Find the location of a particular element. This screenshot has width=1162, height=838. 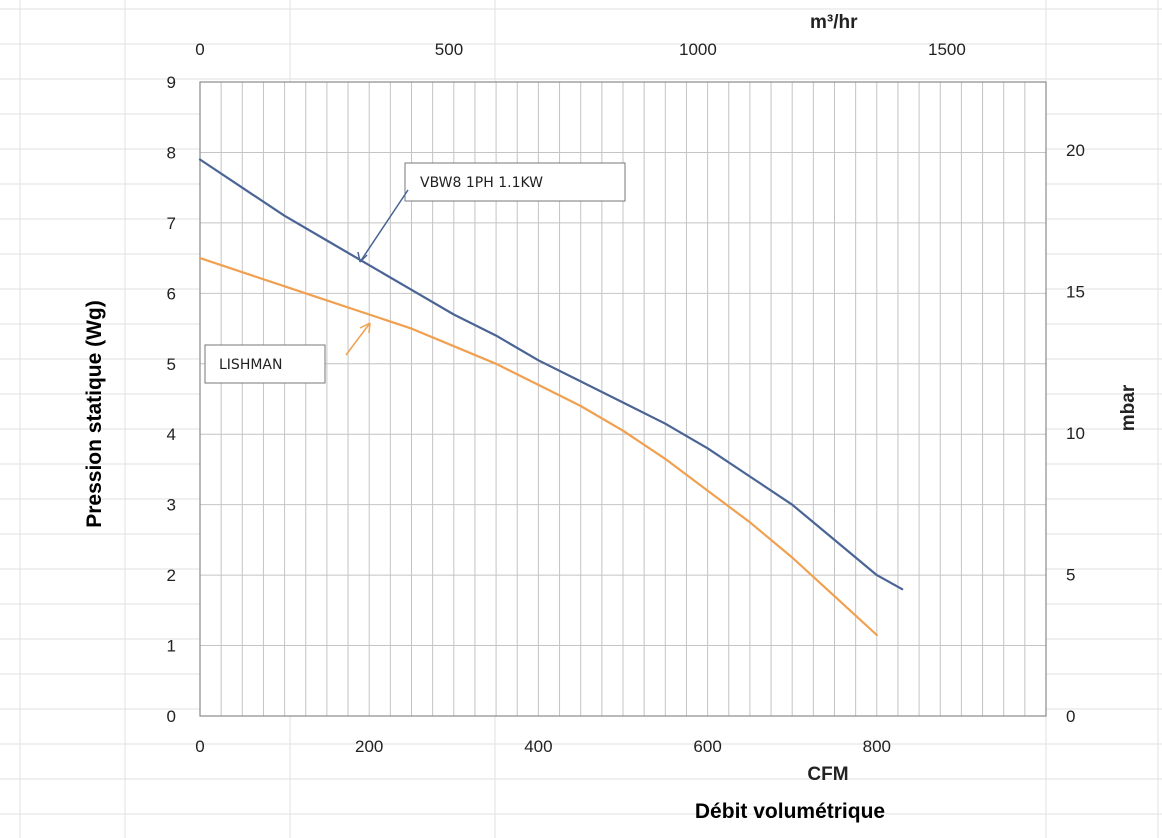

callout-arrowhead-vbw8 is located at coordinates (362, 257).